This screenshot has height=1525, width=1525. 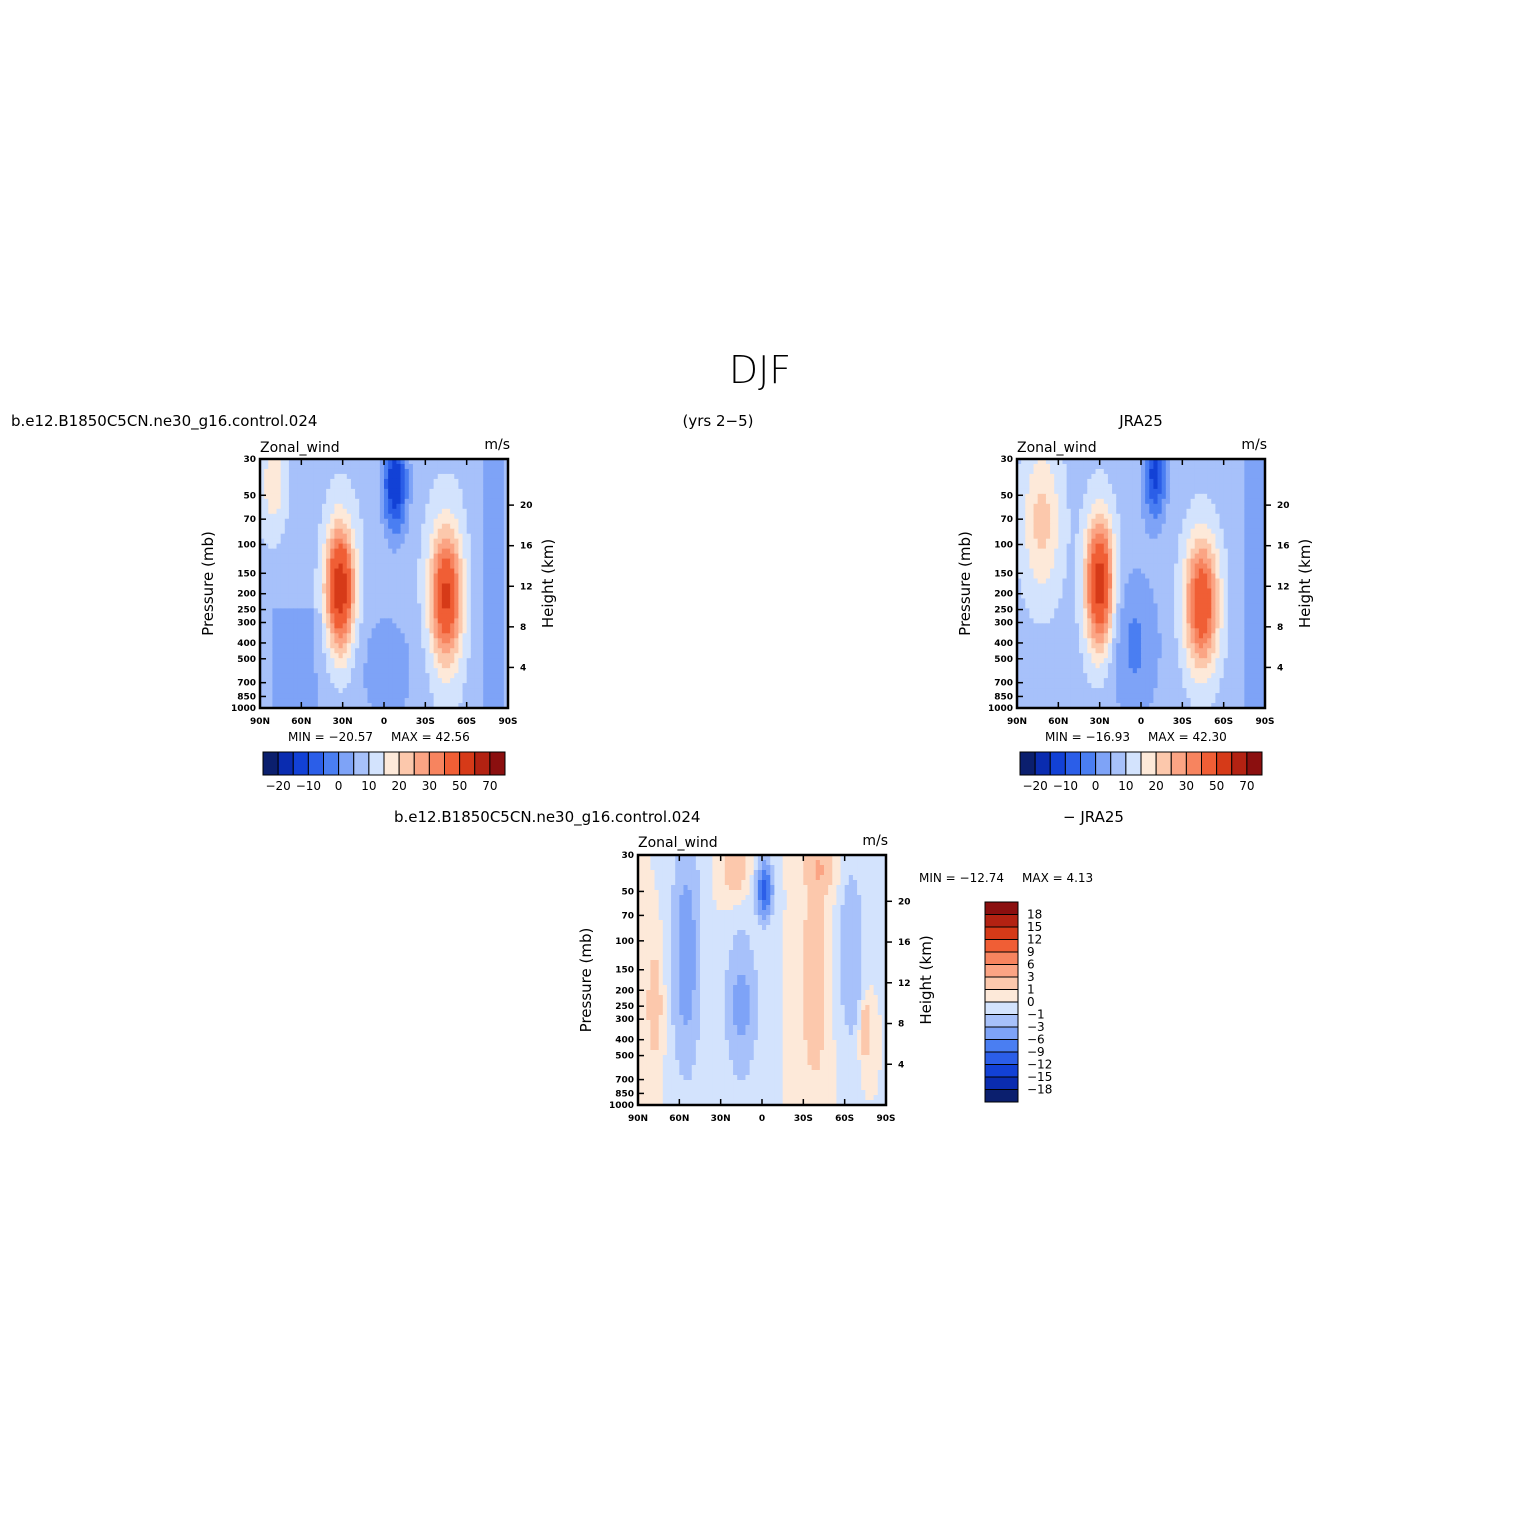 What do you see at coordinates (430, 737) in the screenshot?
I see `panel-model-max: MAX = 42.56` at bounding box center [430, 737].